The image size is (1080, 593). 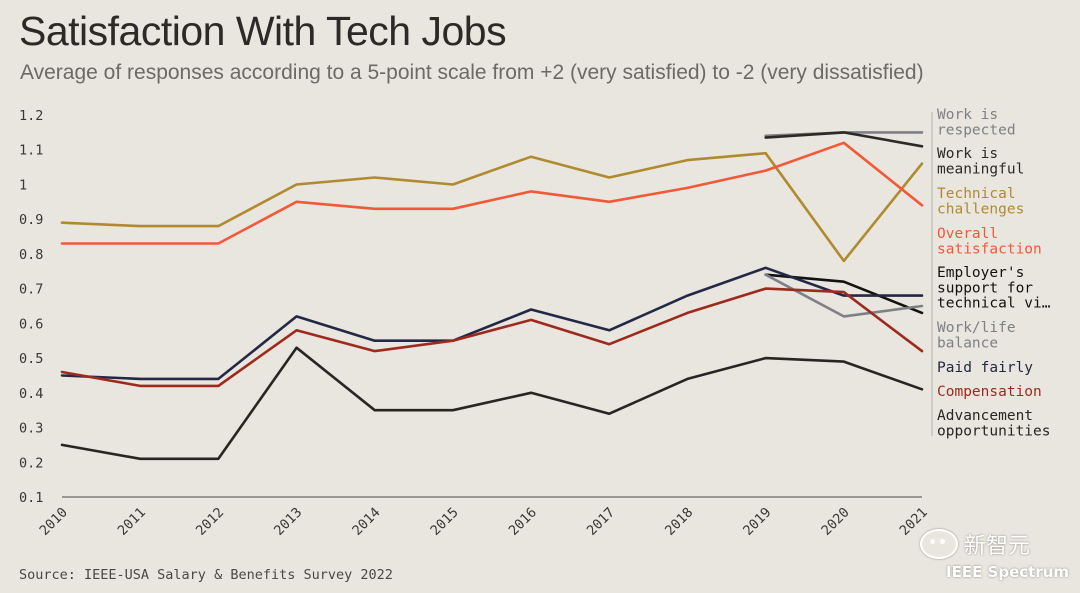 I want to click on legend-label: satisfaction, so click(x=989, y=249).